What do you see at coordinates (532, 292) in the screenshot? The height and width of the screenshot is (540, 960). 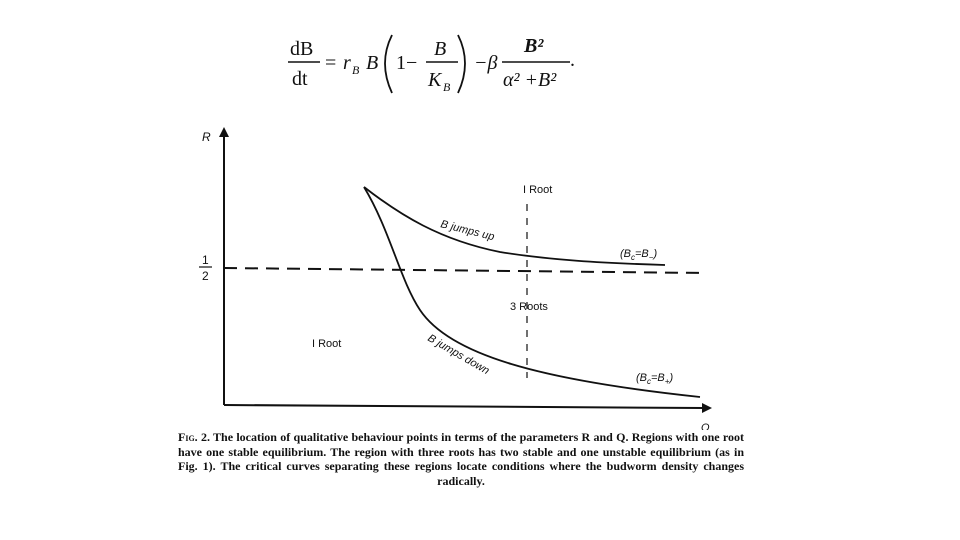 I see `lower-critical-curve` at bounding box center [532, 292].